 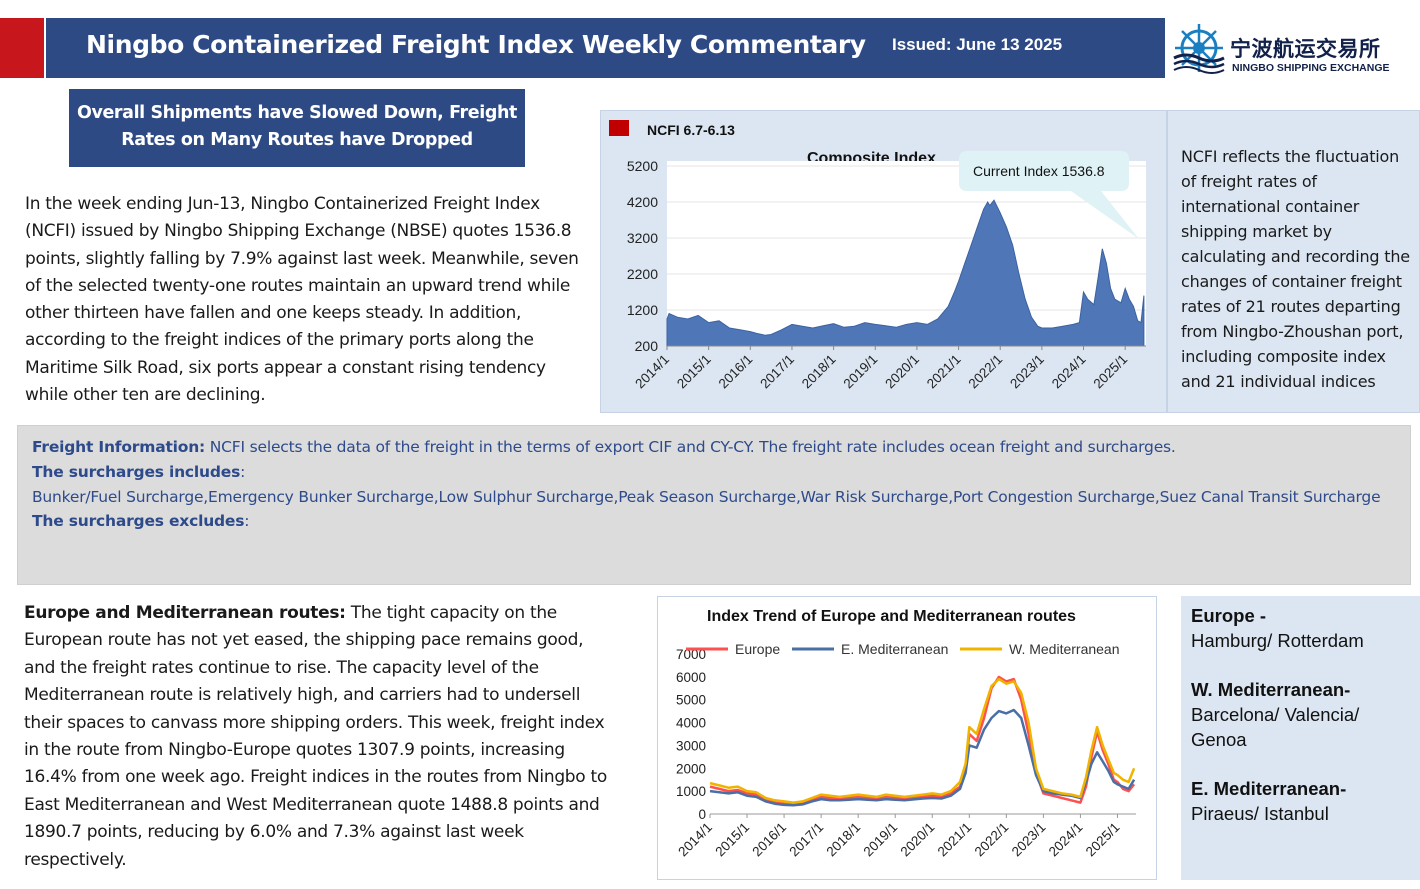 I want to click on ship-wheel-logo-icon, so click(x=1199, y=49).